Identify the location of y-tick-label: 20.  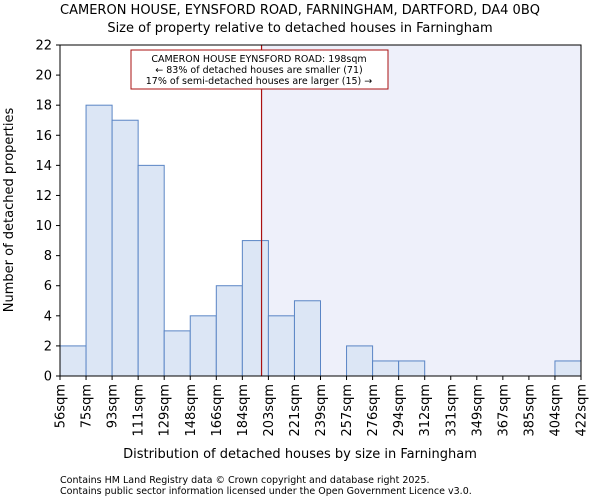
(43, 76).